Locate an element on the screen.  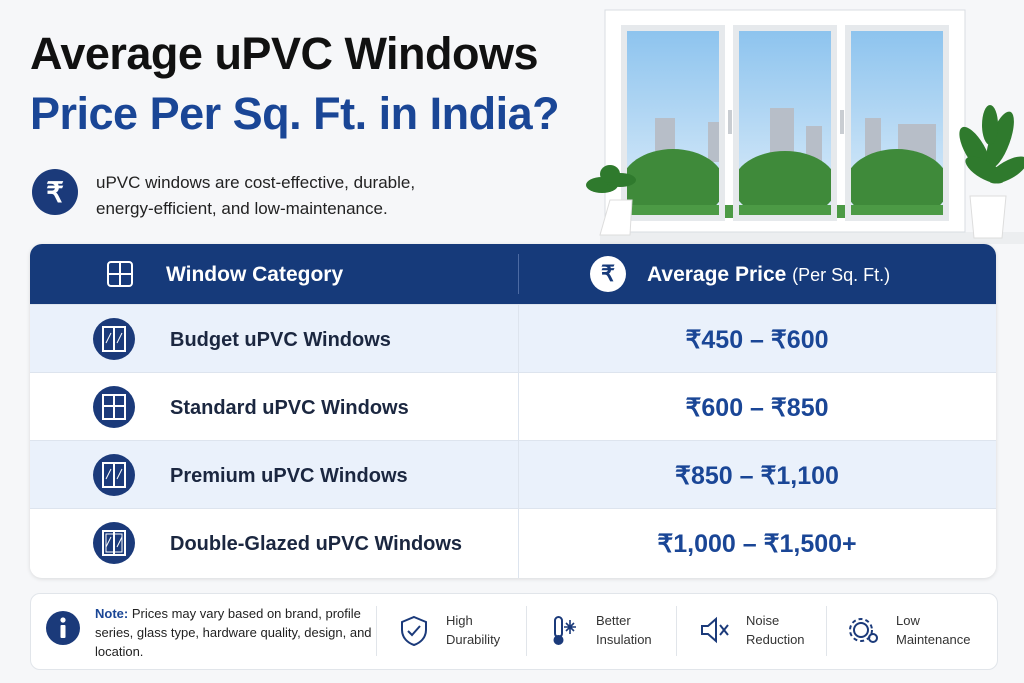
price: ₹850 – ₹1,100 is located at coordinates (757, 476).